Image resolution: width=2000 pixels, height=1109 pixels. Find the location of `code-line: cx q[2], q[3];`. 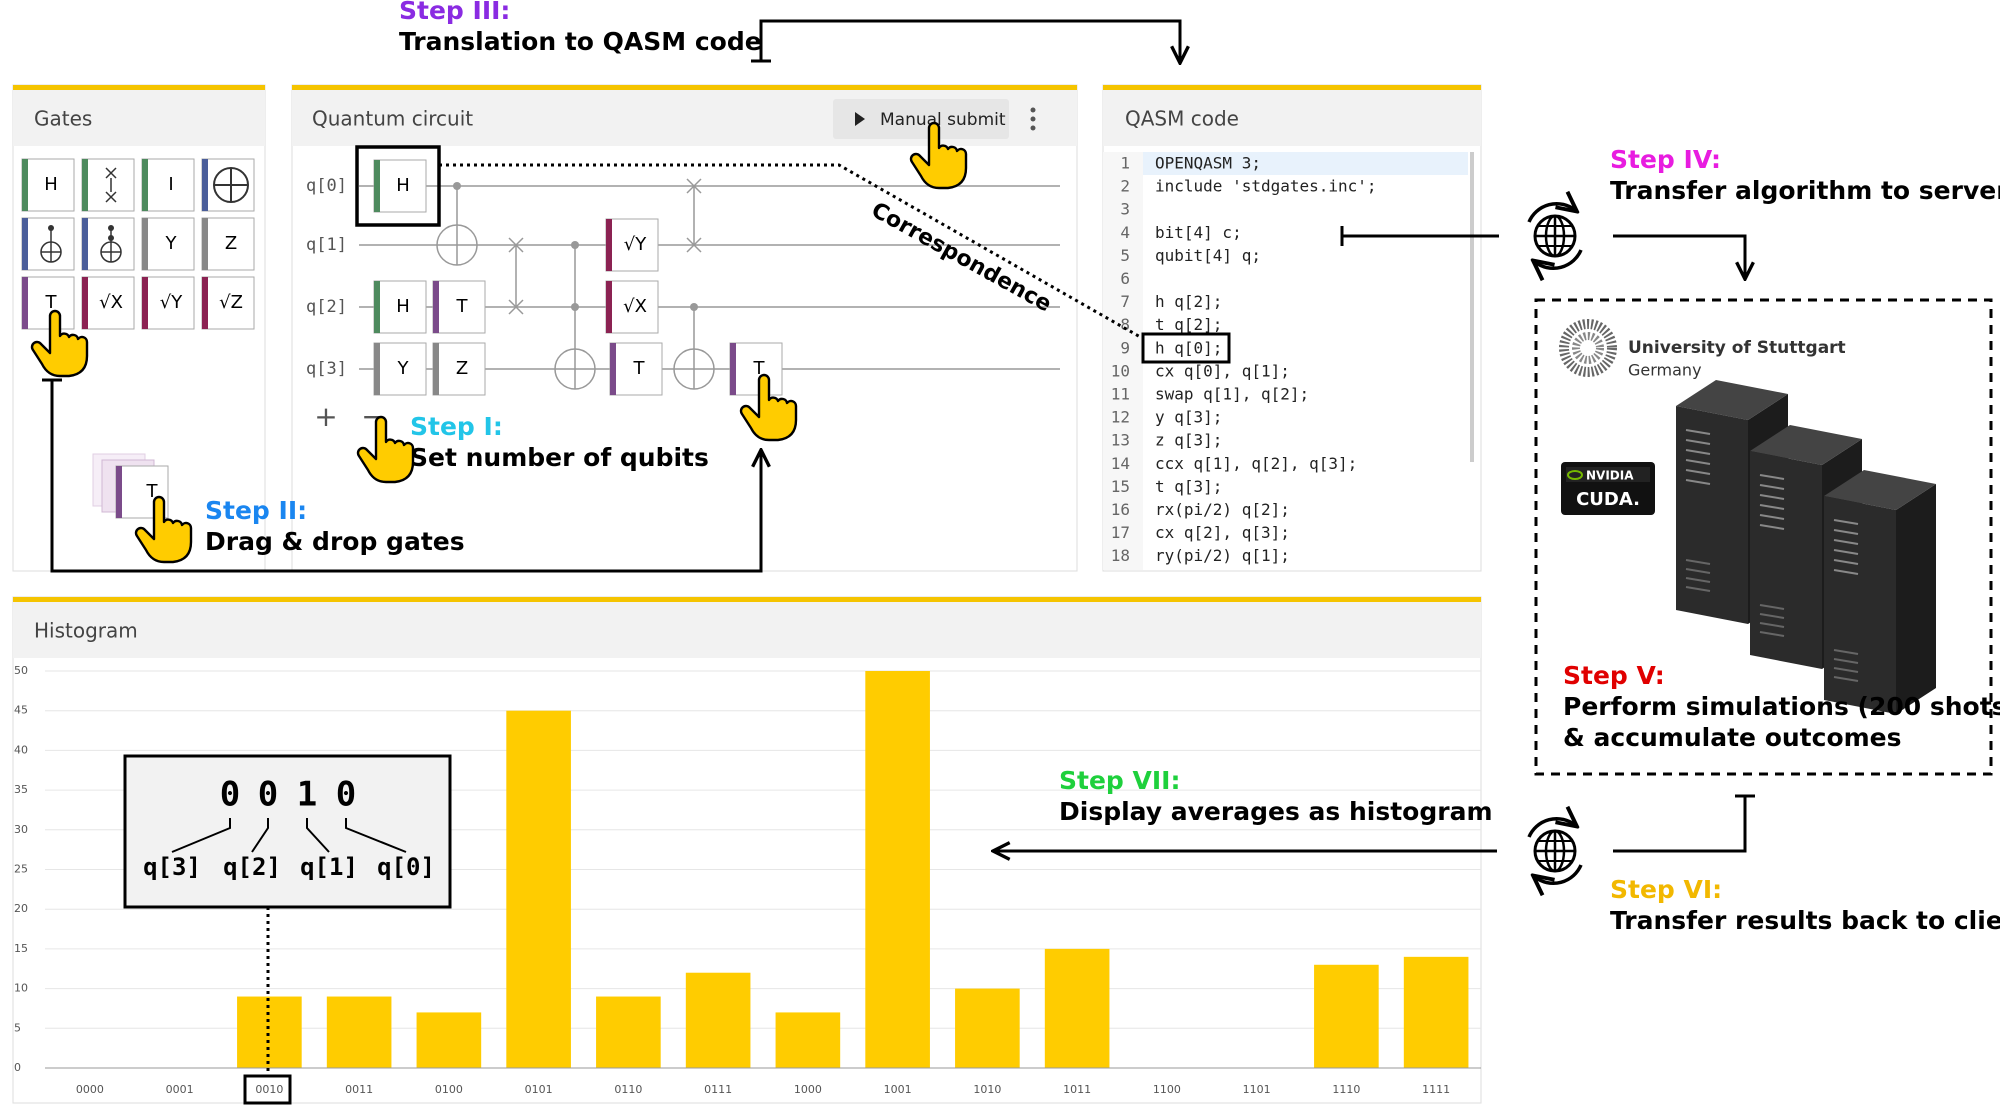

code-line: cx q[2], q[3]; is located at coordinates (1222, 532).